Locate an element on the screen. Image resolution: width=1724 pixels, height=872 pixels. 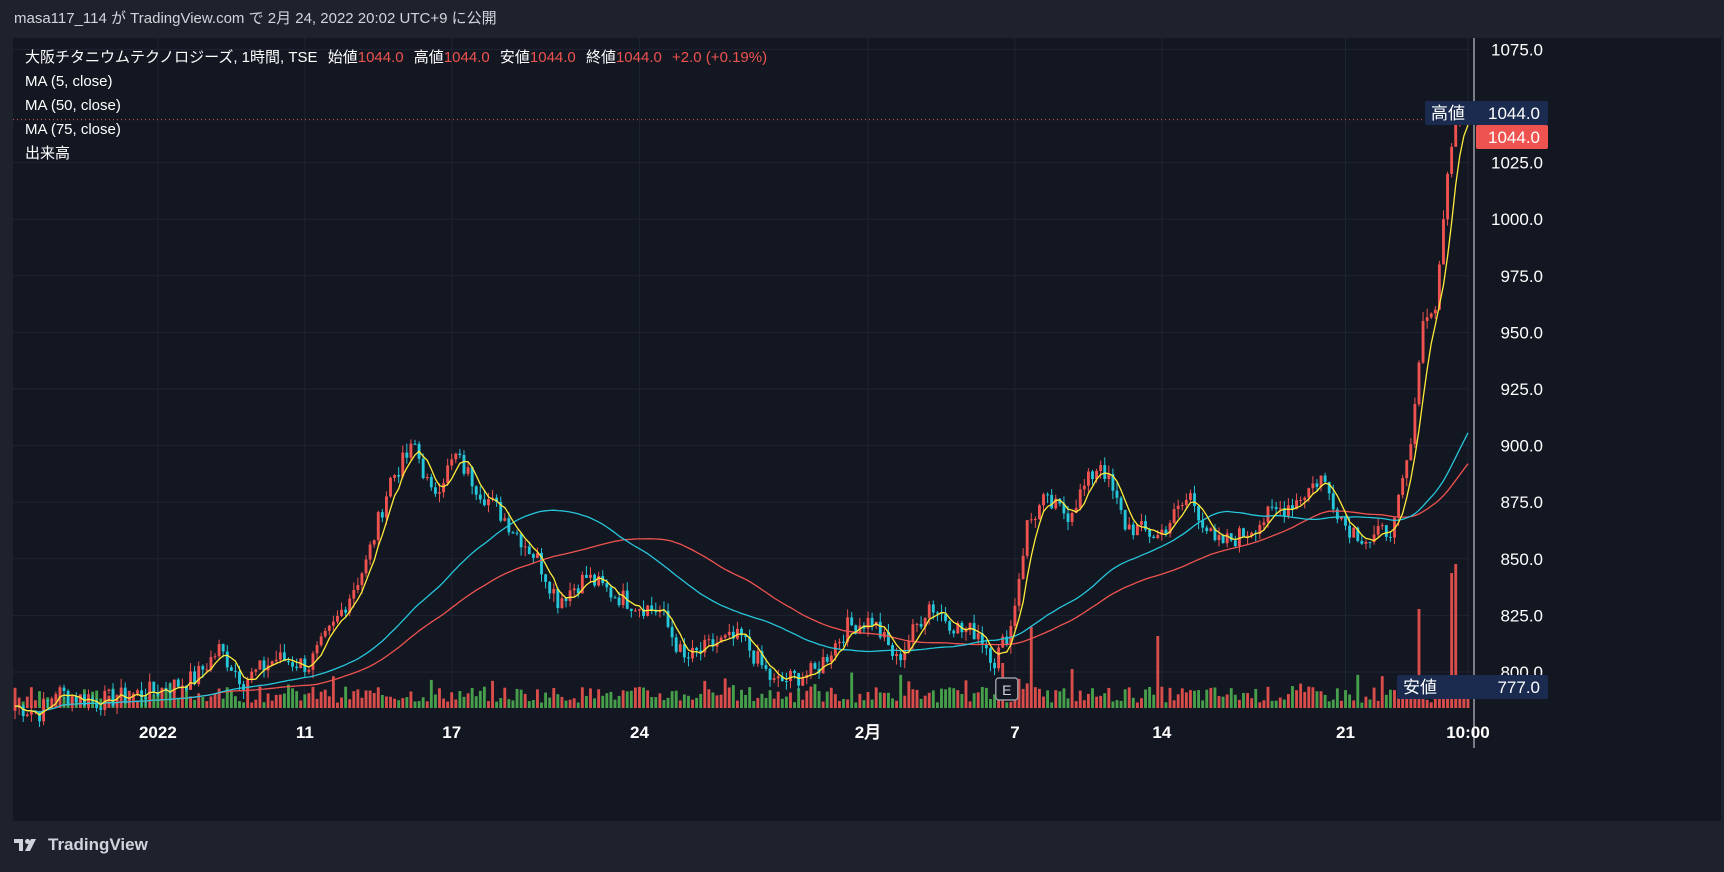
indicator-ma75: MA (75, close) is located at coordinates (73, 129).